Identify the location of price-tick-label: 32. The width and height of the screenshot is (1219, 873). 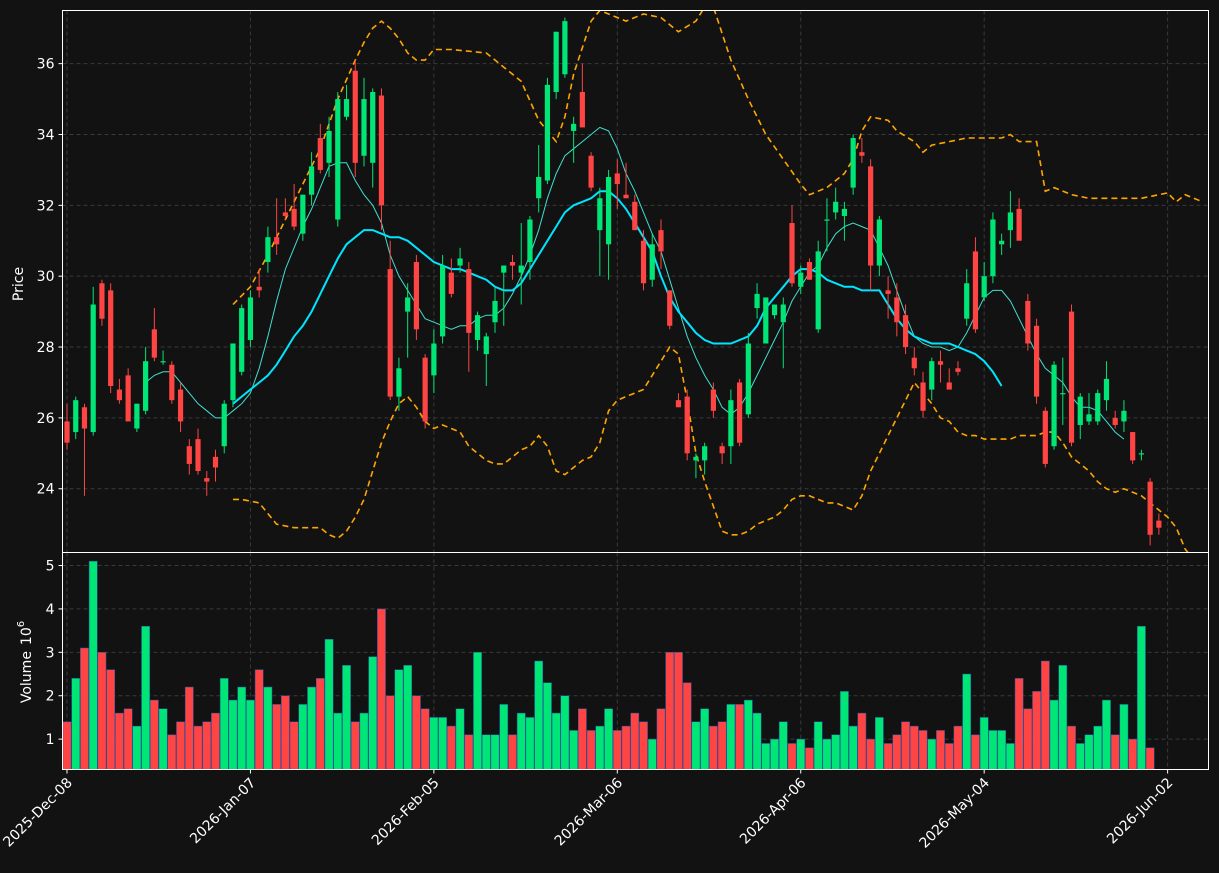
(46, 206).